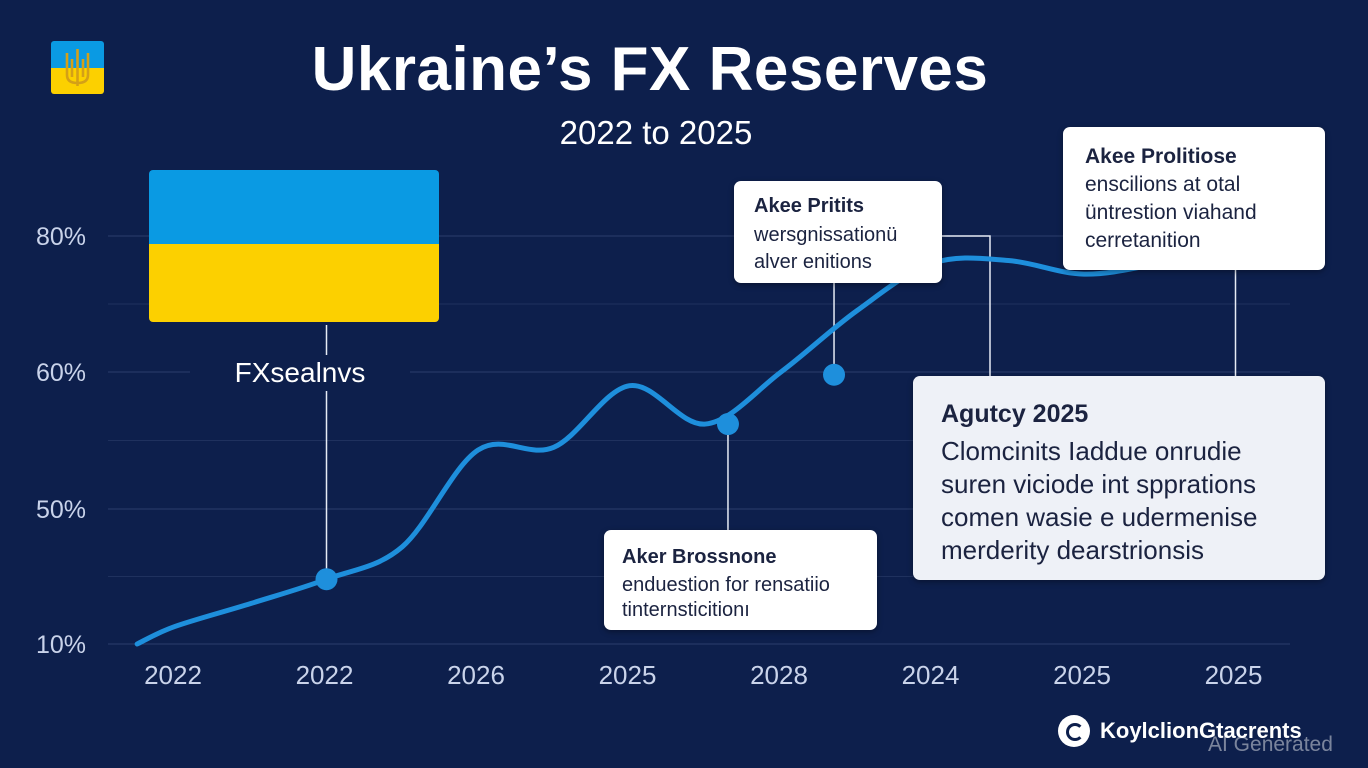 The width and height of the screenshot is (1368, 768). Describe the element at coordinates (1270, 744) in the screenshot. I see `watermark: AI Generated` at that location.